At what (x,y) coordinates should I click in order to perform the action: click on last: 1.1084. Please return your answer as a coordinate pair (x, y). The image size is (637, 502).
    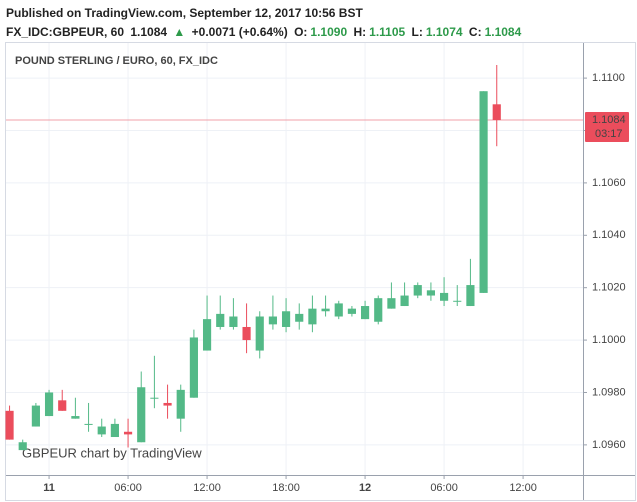
    Looking at the image, I should click on (149, 32).